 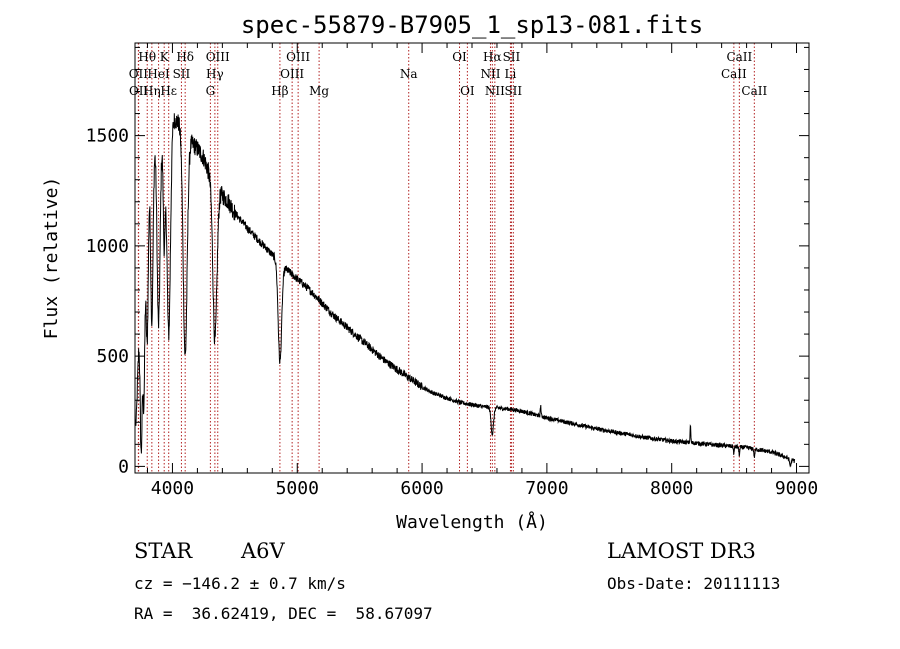 I want to click on line-marker-label: Hγ, so click(x=215, y=74).